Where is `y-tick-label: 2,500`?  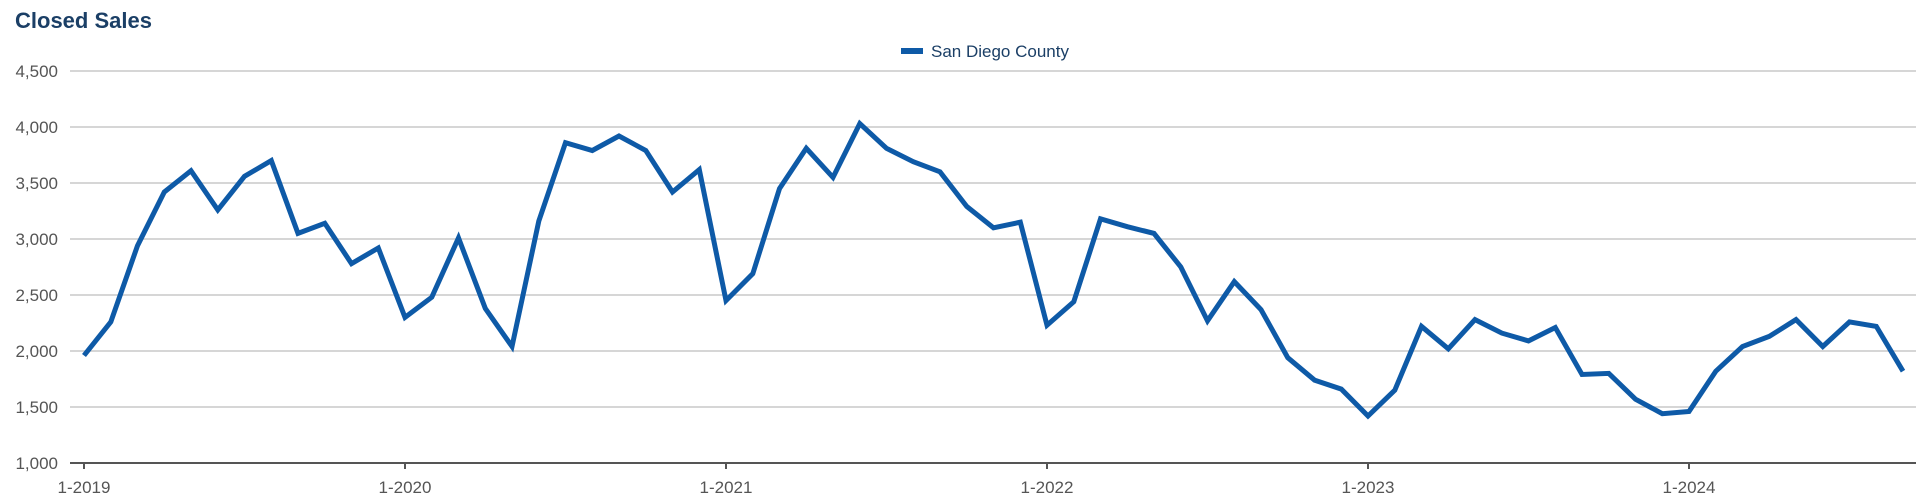
y-tick-label: 2,500 is located at coordinates (36, 295).